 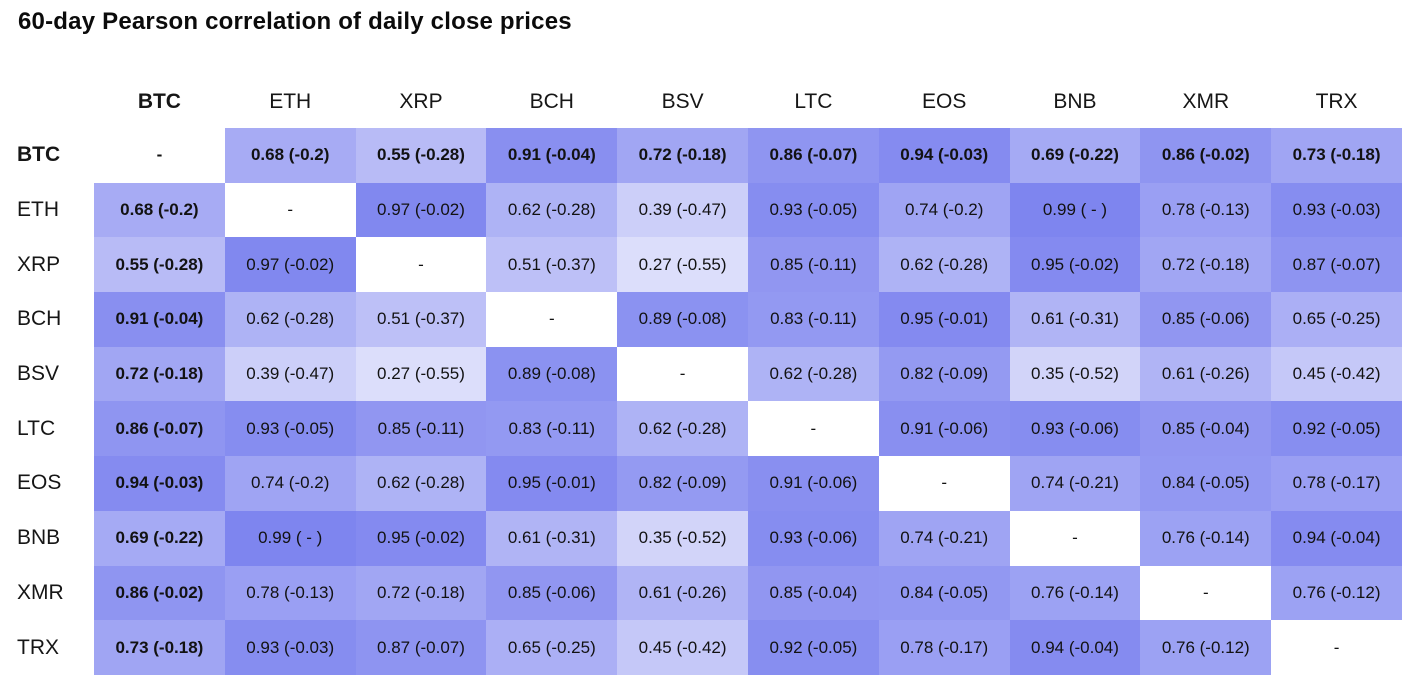 I want to click on matrix-cell-bsv-btc: 0.72 (-0.18), so click(x=159, y=374).